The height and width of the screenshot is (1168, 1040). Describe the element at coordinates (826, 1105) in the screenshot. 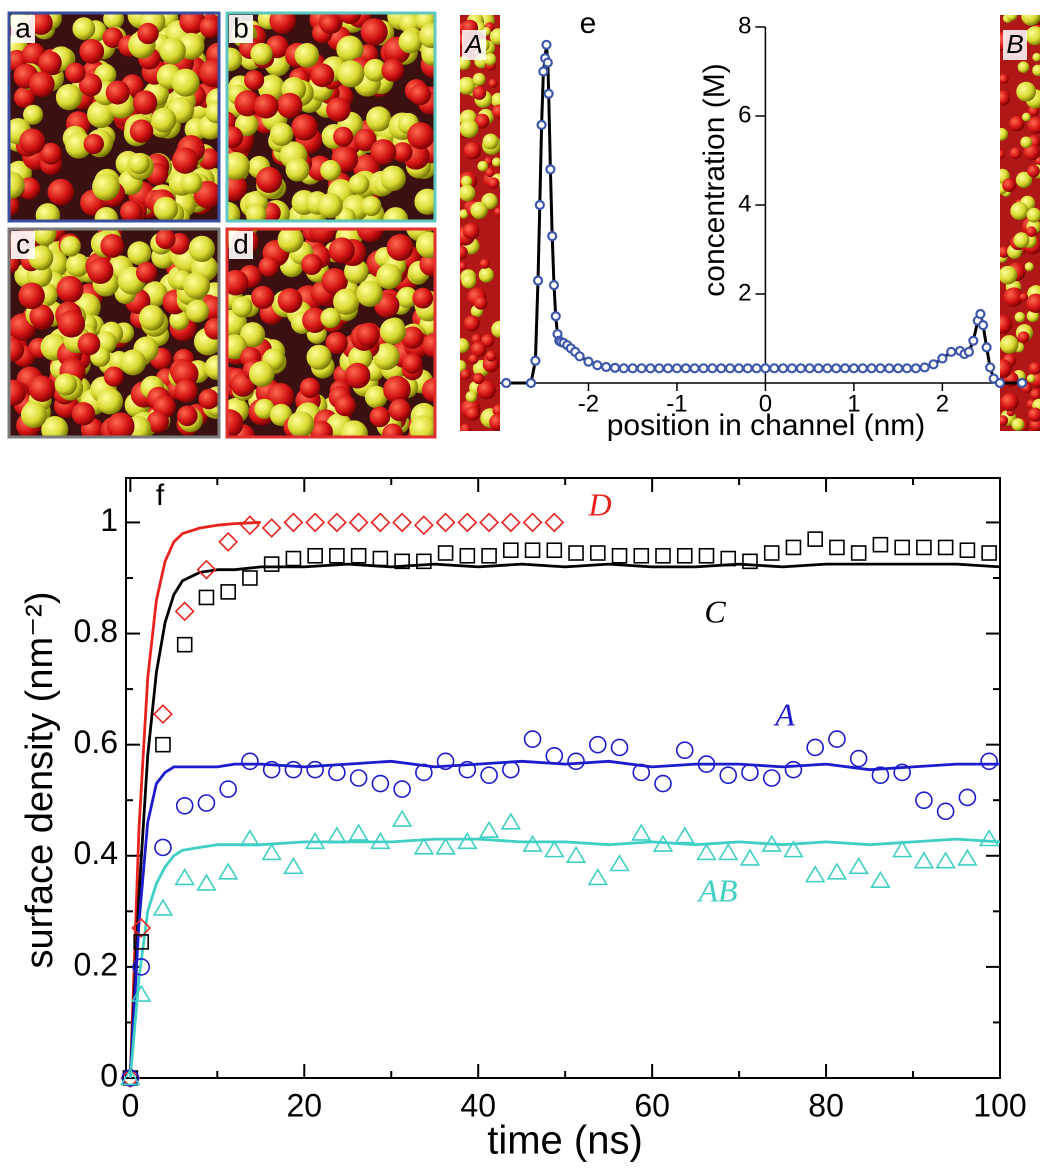

I see `x-tick-label: 80` at that location.